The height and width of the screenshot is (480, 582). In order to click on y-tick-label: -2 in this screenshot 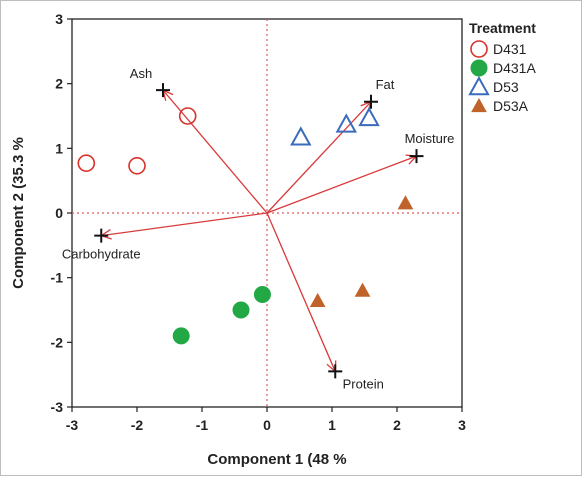, I will do `click(57, 342)`.